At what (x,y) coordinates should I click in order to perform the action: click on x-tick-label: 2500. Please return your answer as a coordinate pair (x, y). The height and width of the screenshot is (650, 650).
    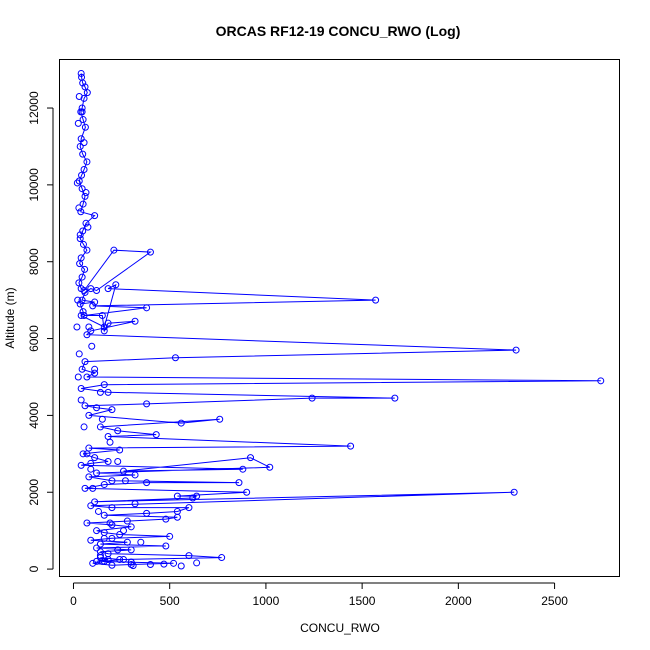
    Looking at the image, I should click on (554, 601).